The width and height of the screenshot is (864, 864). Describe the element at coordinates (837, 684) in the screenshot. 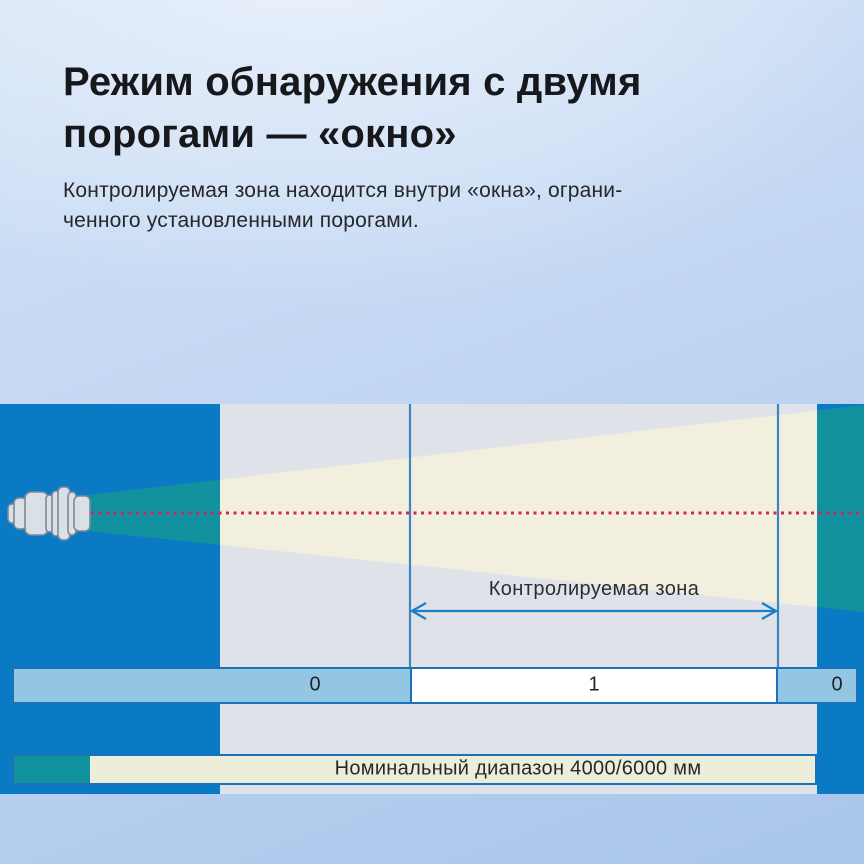

I see `output-value-right: 0` at that location.